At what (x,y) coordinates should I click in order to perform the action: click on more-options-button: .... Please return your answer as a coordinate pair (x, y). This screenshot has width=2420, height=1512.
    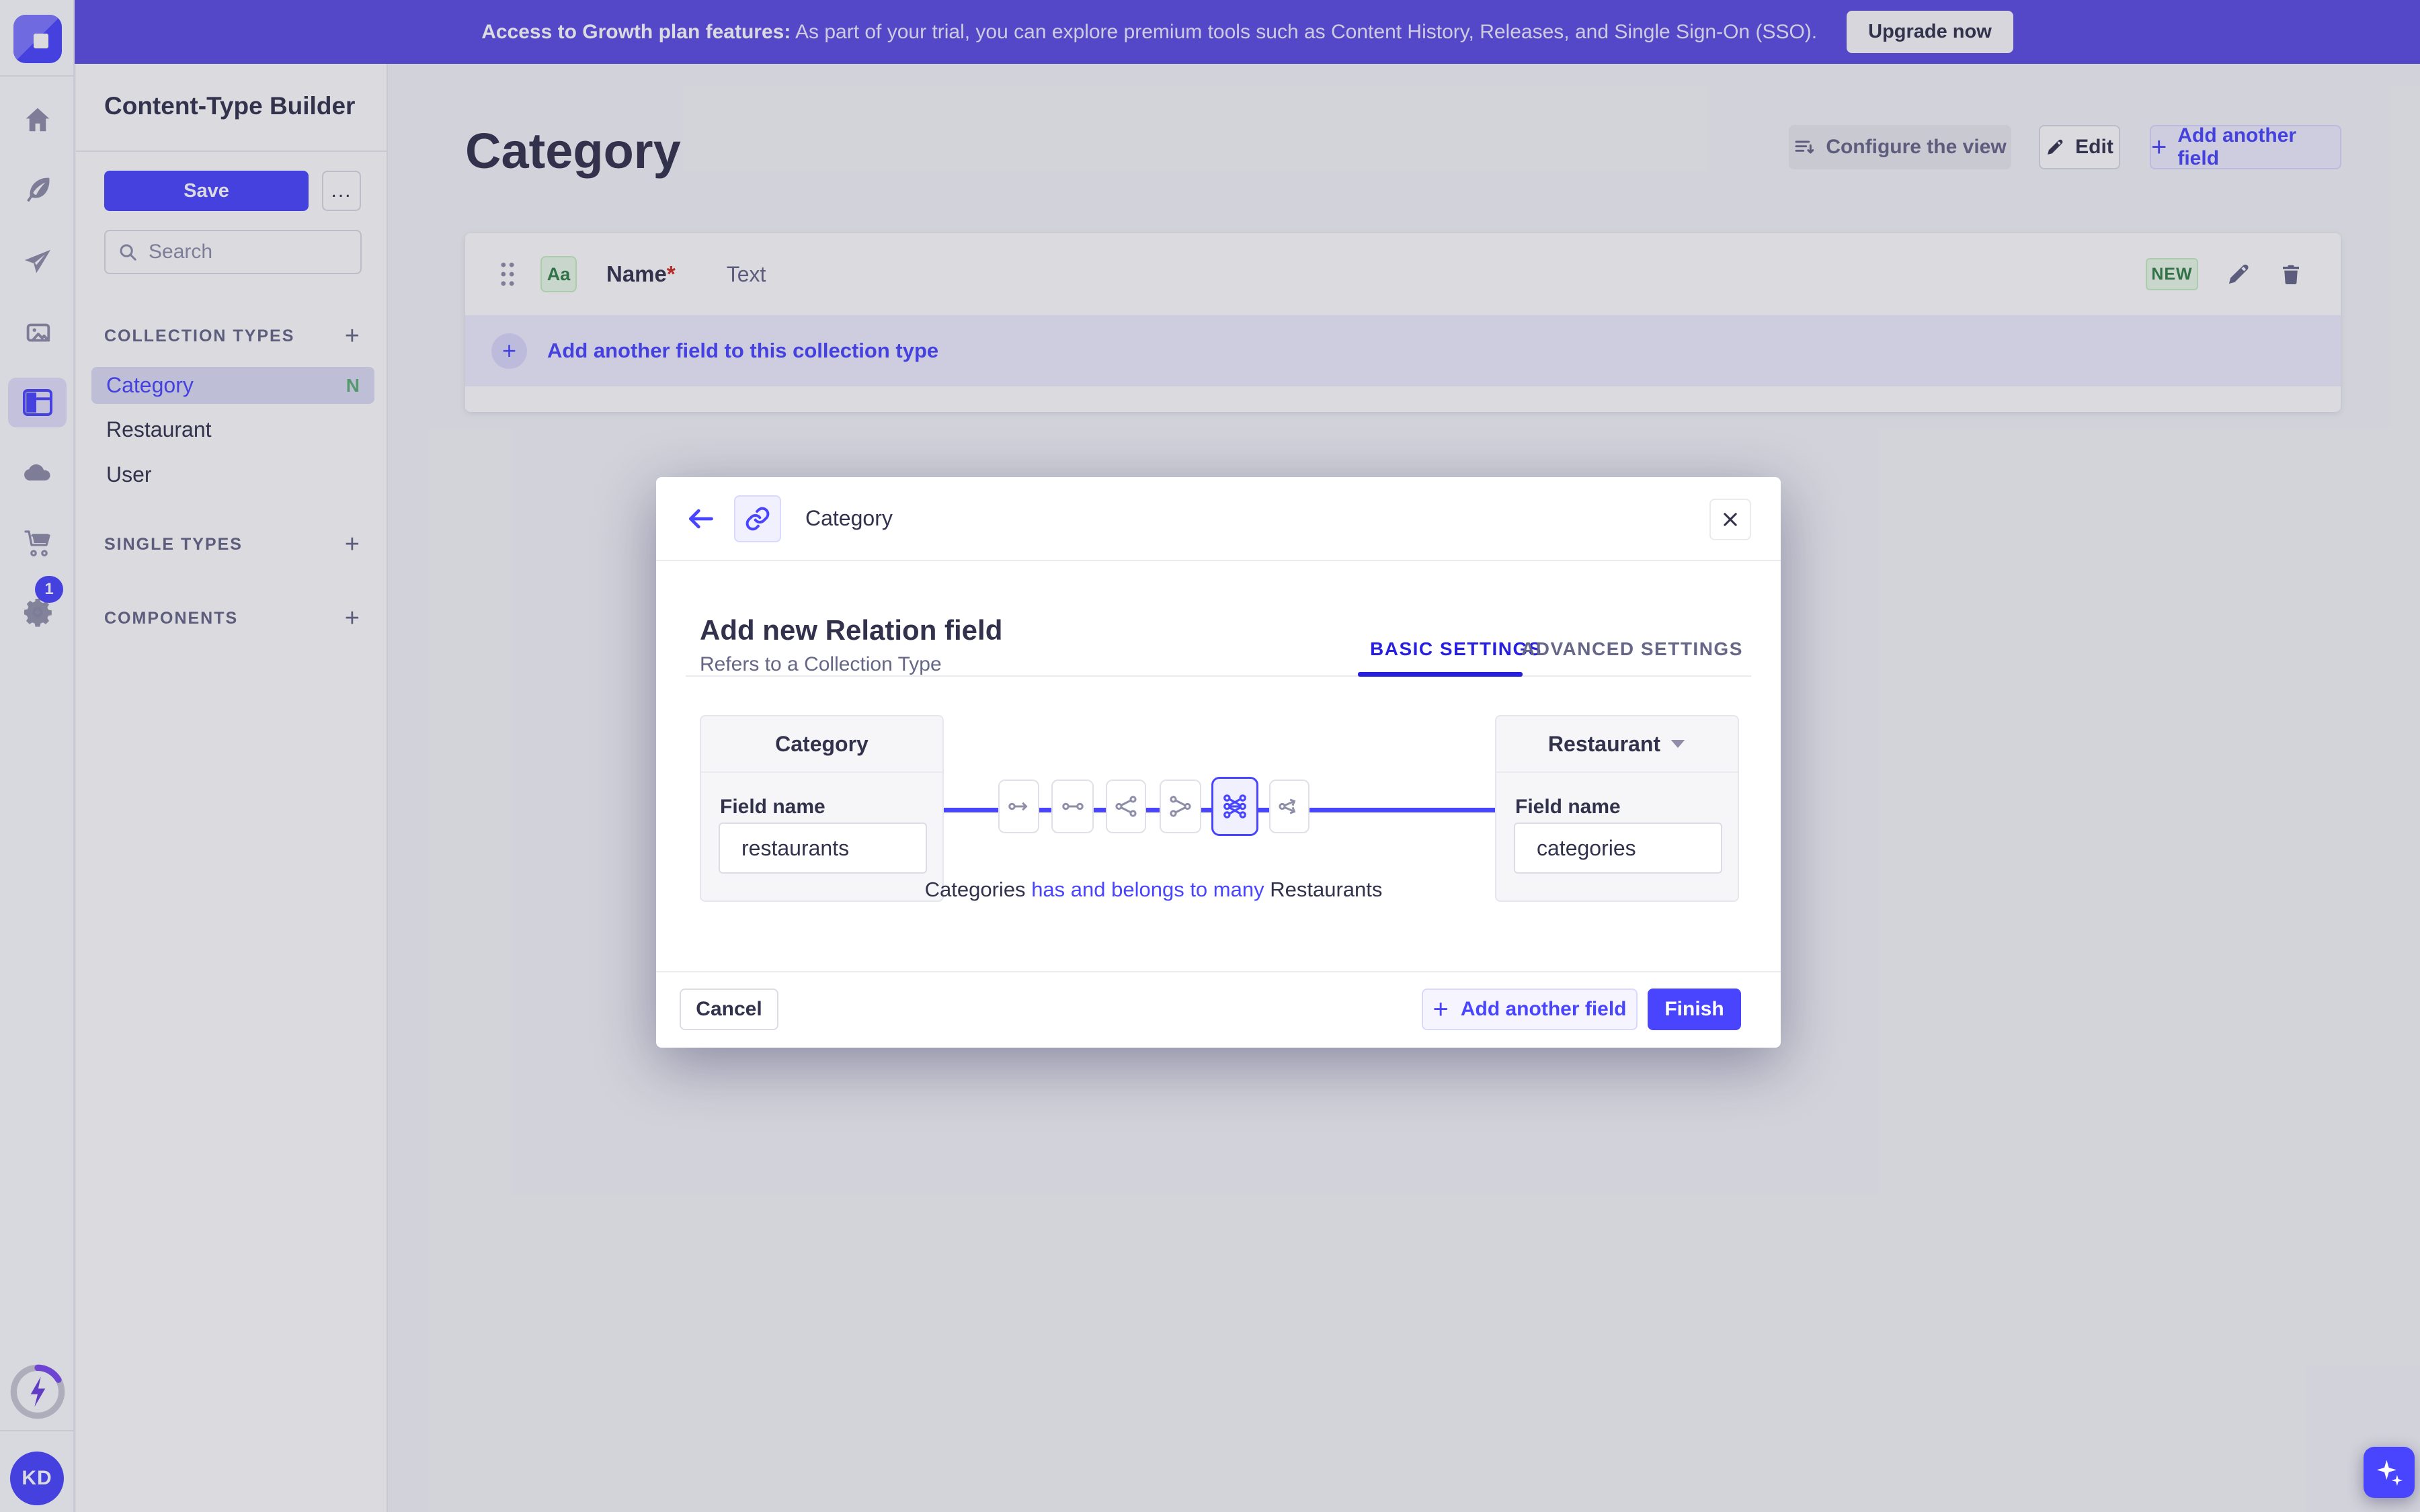
    Looking at the image, I should click on (341, 191).